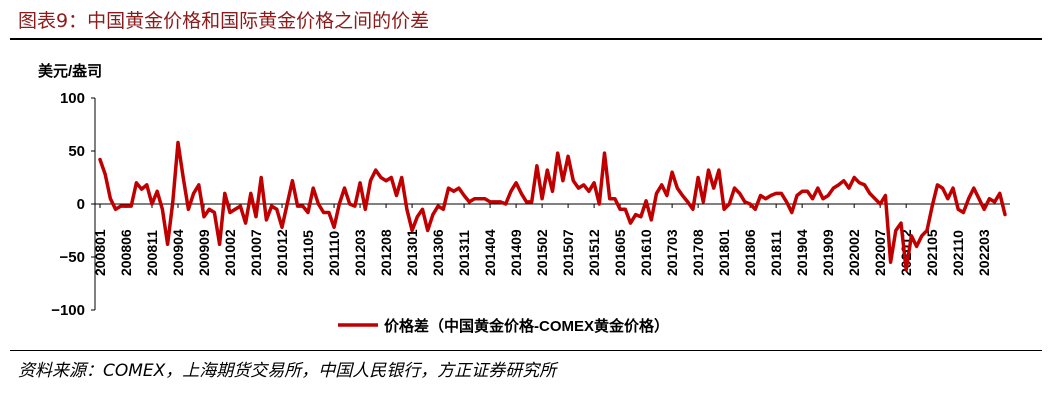  I want to click on x-tick-label: 201605, so click(620, 252).